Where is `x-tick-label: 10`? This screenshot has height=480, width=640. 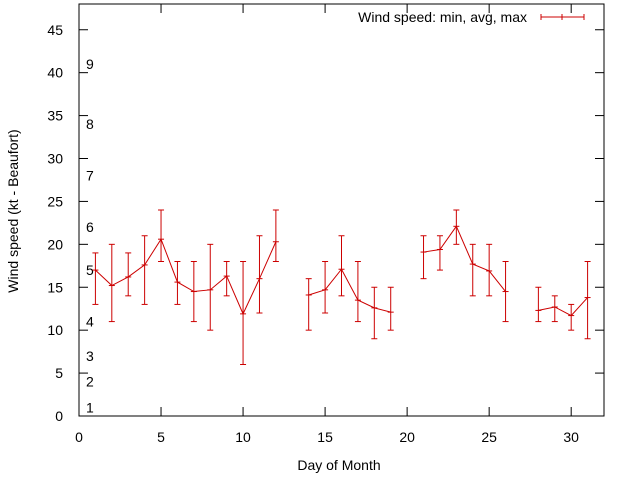 x-tick-label: 10 is located at coordinates (243, 437).